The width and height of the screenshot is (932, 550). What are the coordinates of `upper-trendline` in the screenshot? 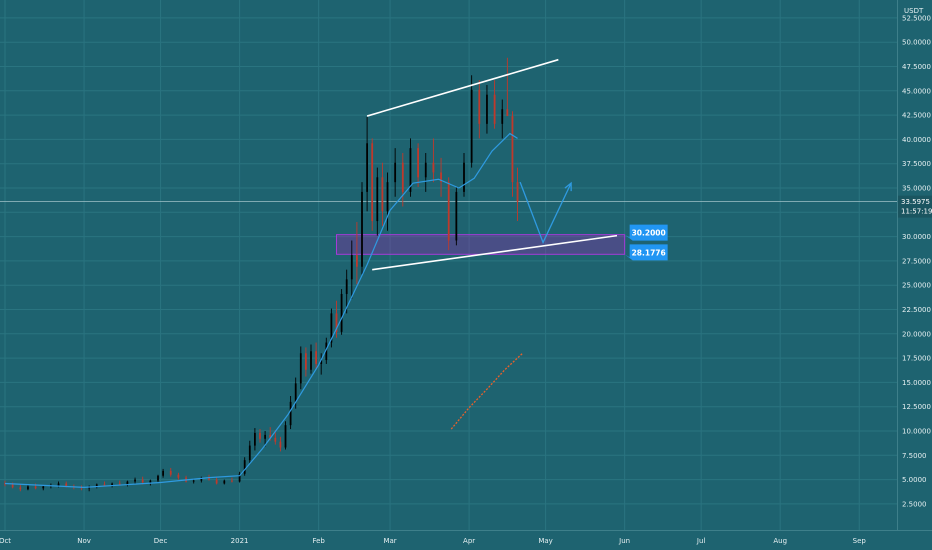 It's located at (462, 87).